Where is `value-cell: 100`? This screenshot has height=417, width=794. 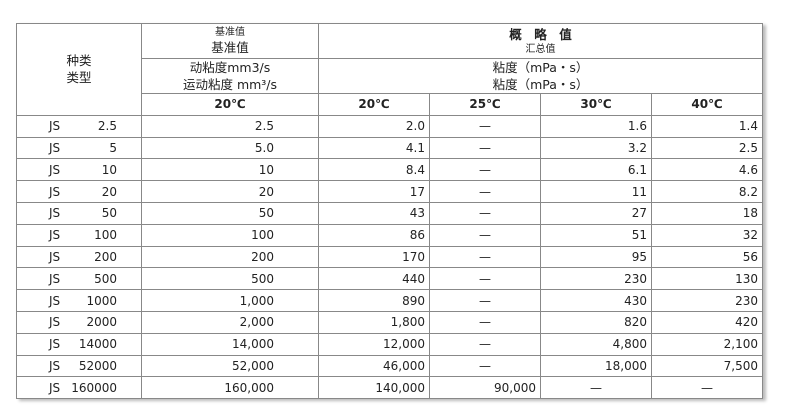 value-cell: 100 is located at coordinates (230, 235).